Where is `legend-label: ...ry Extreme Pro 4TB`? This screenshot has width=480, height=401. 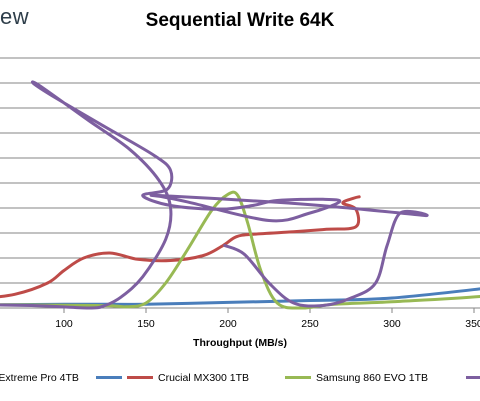 legend-label: ...ry Extreme Pro 4TB is located at coordinates (39, 378).